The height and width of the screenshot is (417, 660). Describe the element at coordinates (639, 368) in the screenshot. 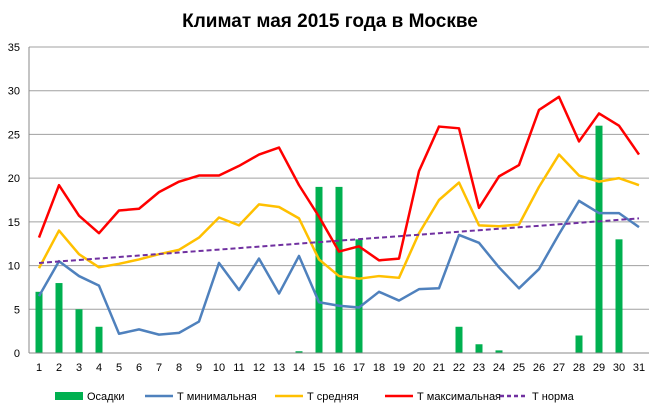

I see `x-tick-label: 31` at that location.